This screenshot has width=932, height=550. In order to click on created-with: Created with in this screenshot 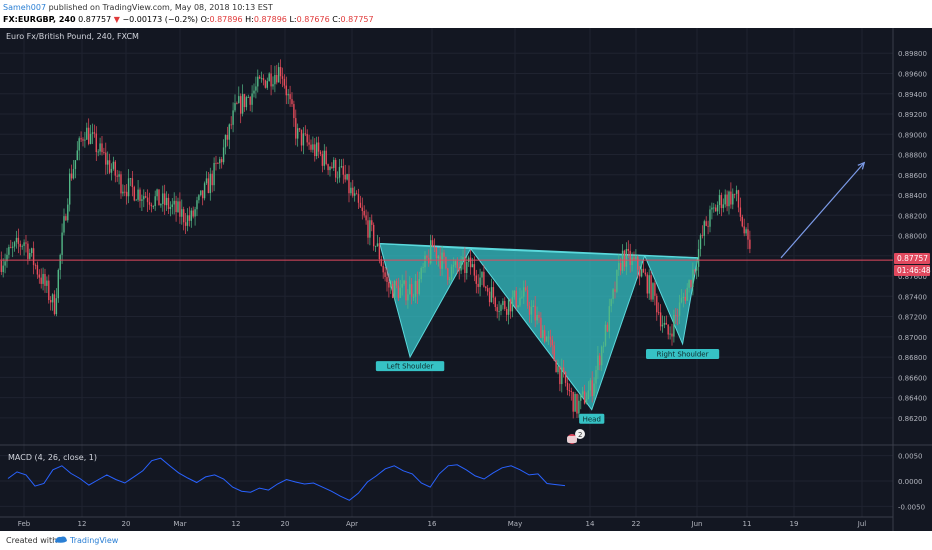, I will do `click(32, 540)`.